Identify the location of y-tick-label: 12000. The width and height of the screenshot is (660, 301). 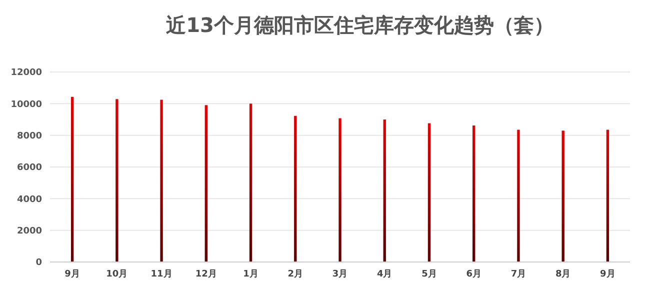
(26, 73).